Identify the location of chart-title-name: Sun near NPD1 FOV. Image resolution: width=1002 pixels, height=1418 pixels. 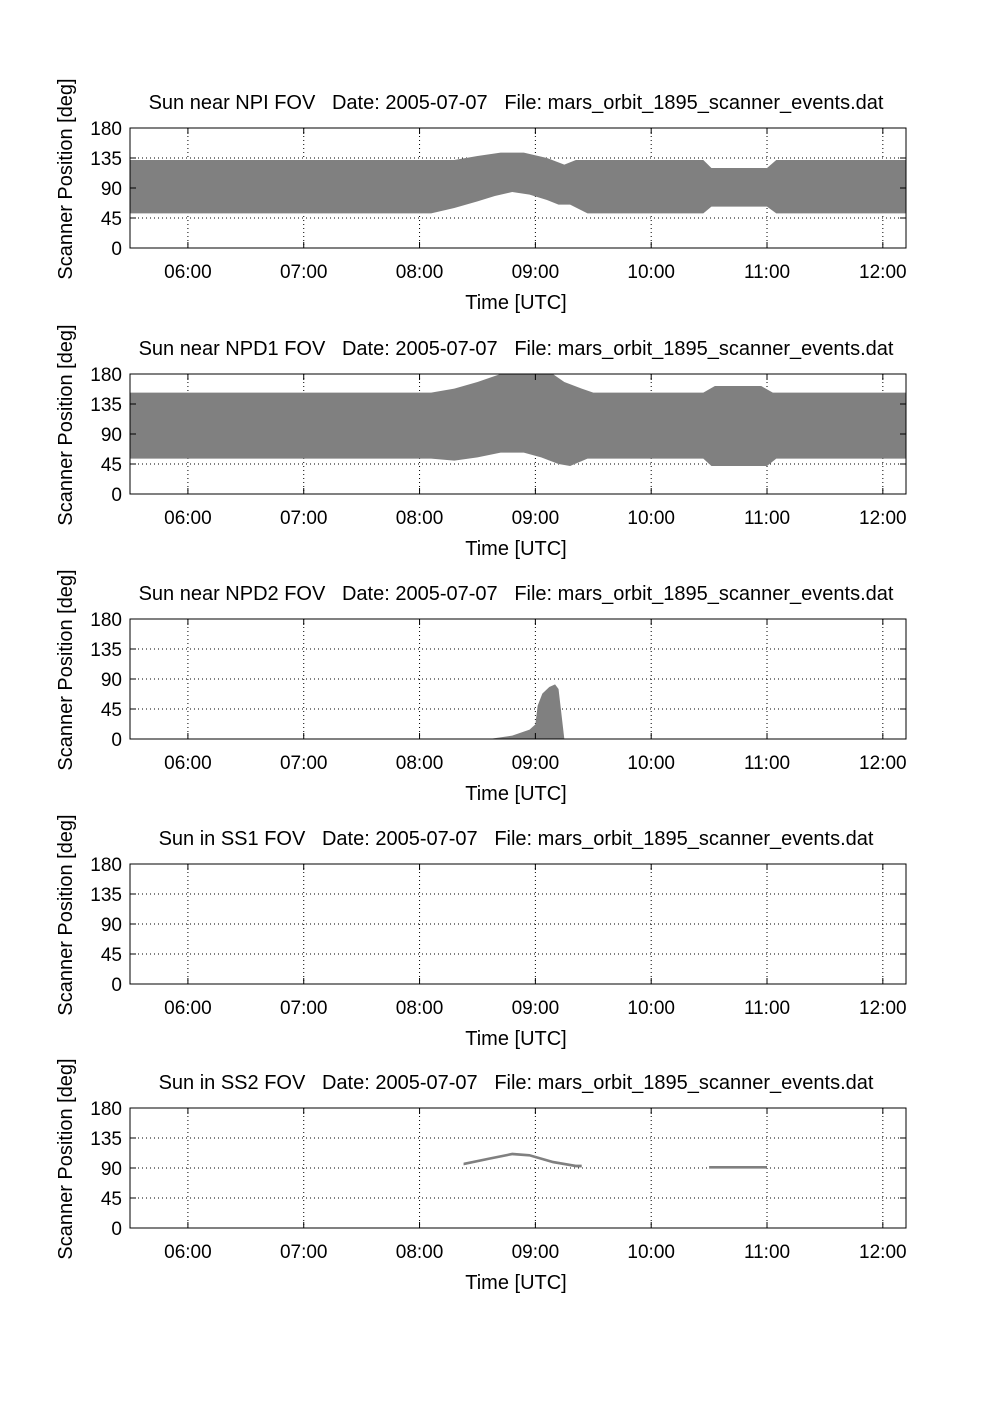
(232, 349).